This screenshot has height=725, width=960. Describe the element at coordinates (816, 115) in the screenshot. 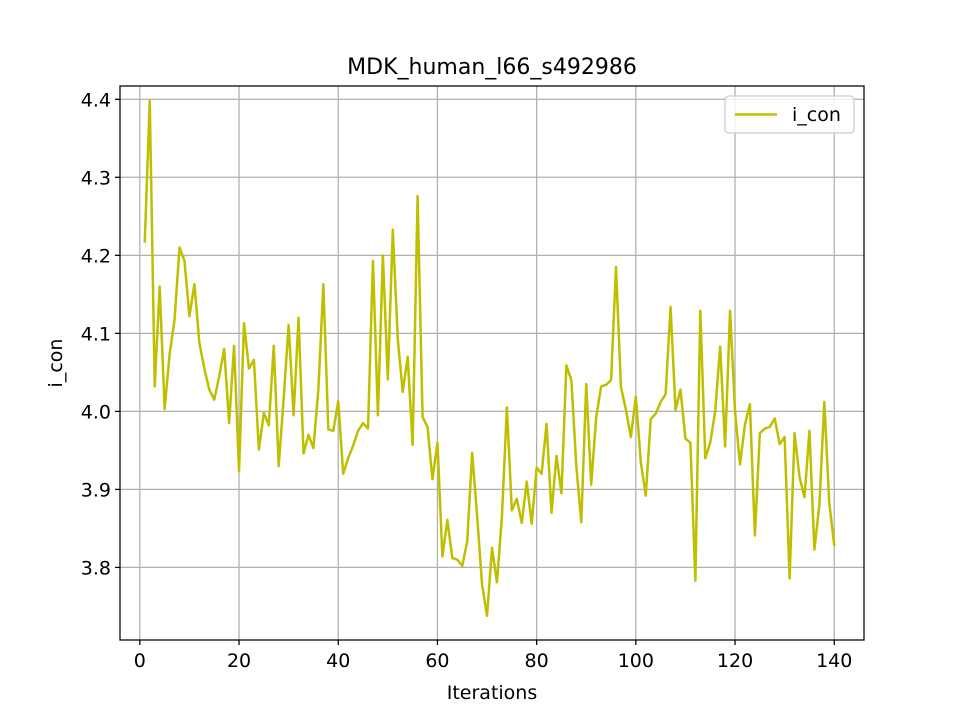

I see `legend-label-i-con: i_con` at that location.